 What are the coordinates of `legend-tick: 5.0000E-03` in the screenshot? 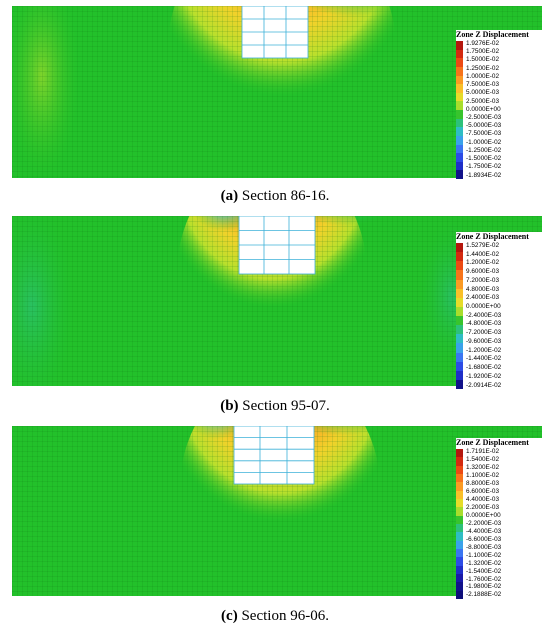 It's located at (483, 93).